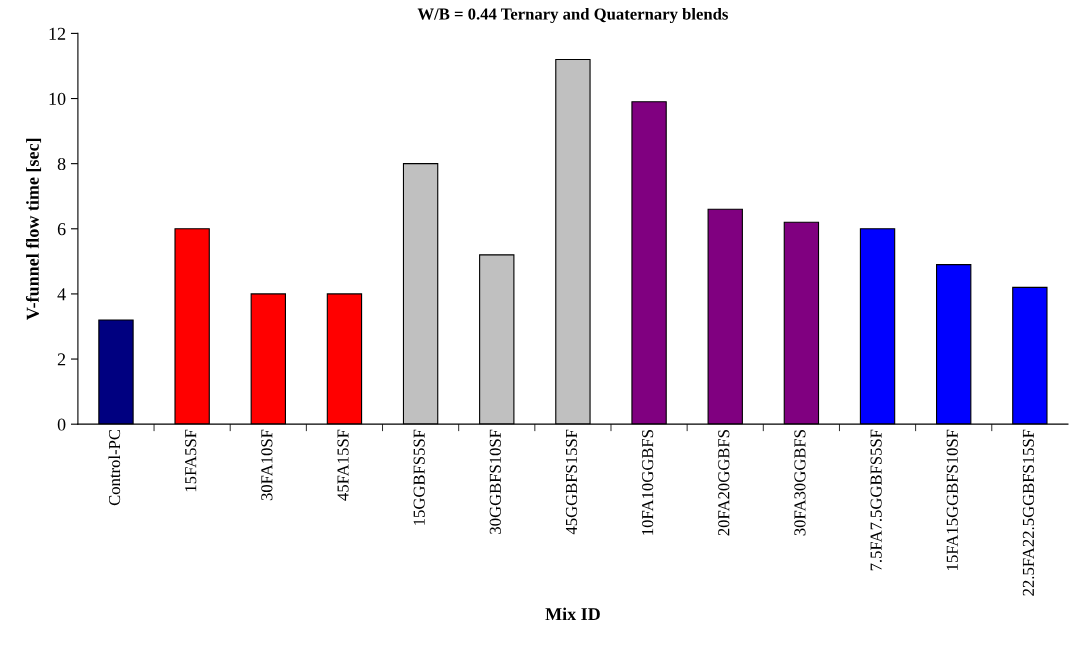 The image size is (1082, 668). Describe the element at coordinates (571, 482) in the screenshot. I see `x-tick-label: 45GGBFS15SF` at that location.